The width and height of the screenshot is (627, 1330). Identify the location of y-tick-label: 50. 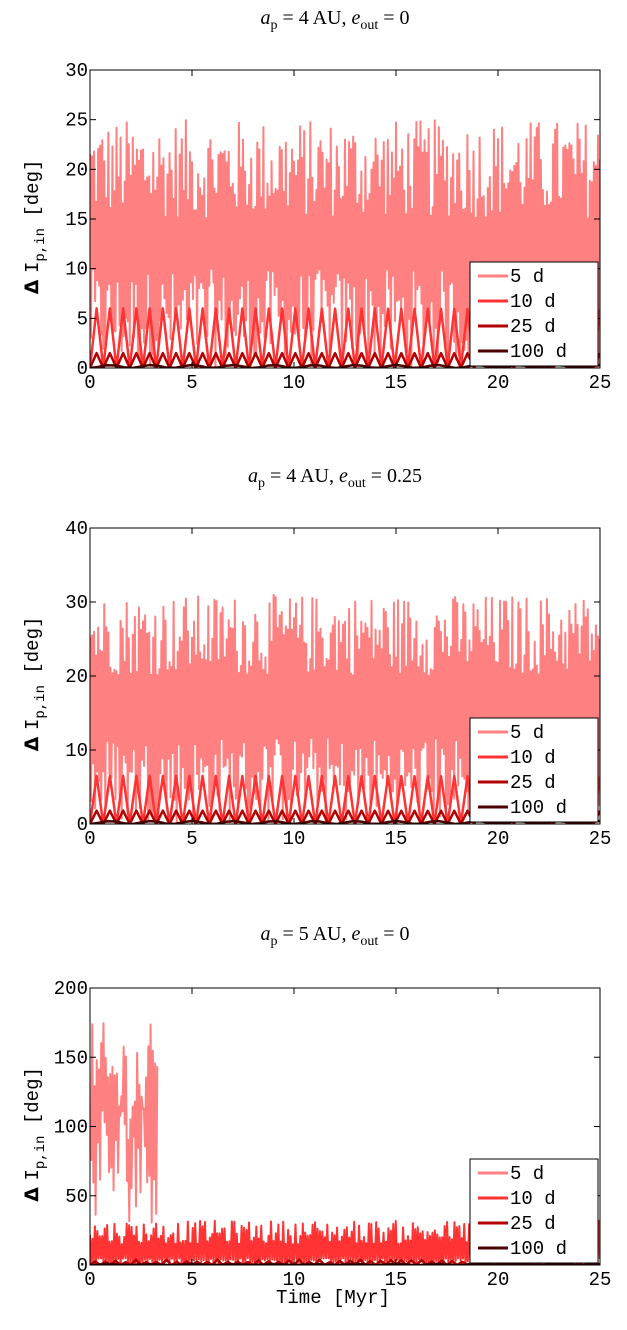
(76, 1197).